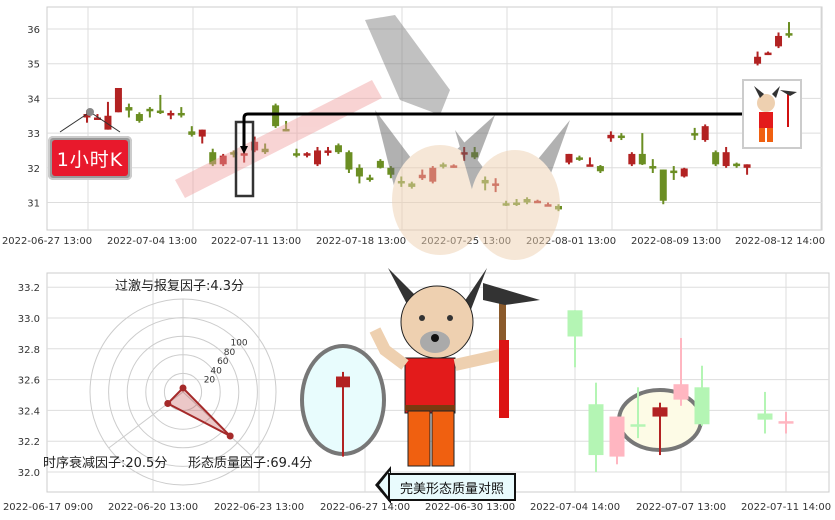  Describe the element at coordinates (29, 350) in the screenshot. I see `y-tick-label: 32.8` at that location.